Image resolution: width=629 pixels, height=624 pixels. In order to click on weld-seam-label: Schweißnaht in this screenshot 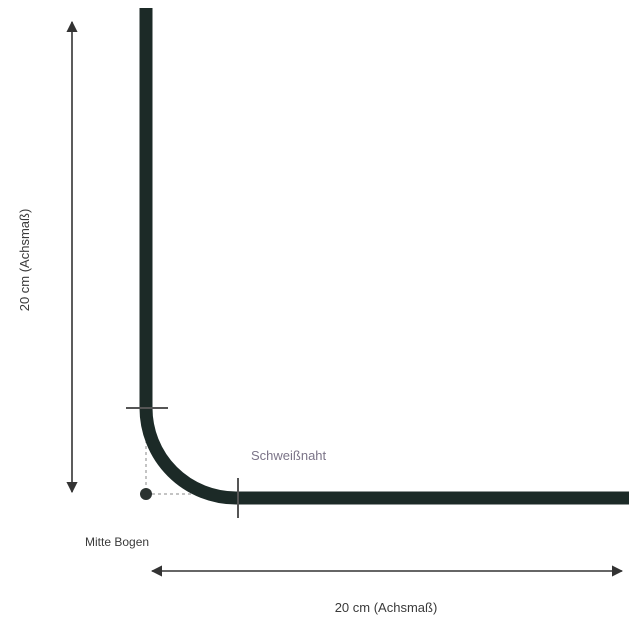, I will do `click(289, 455)`.